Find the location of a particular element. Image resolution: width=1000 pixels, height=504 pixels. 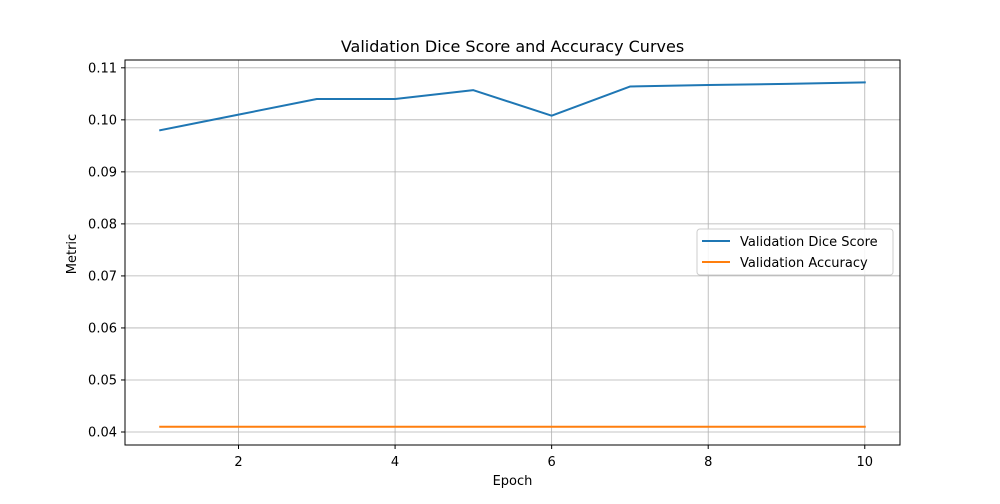

x-tick-label: 4 is located at coordinates (395, 462).